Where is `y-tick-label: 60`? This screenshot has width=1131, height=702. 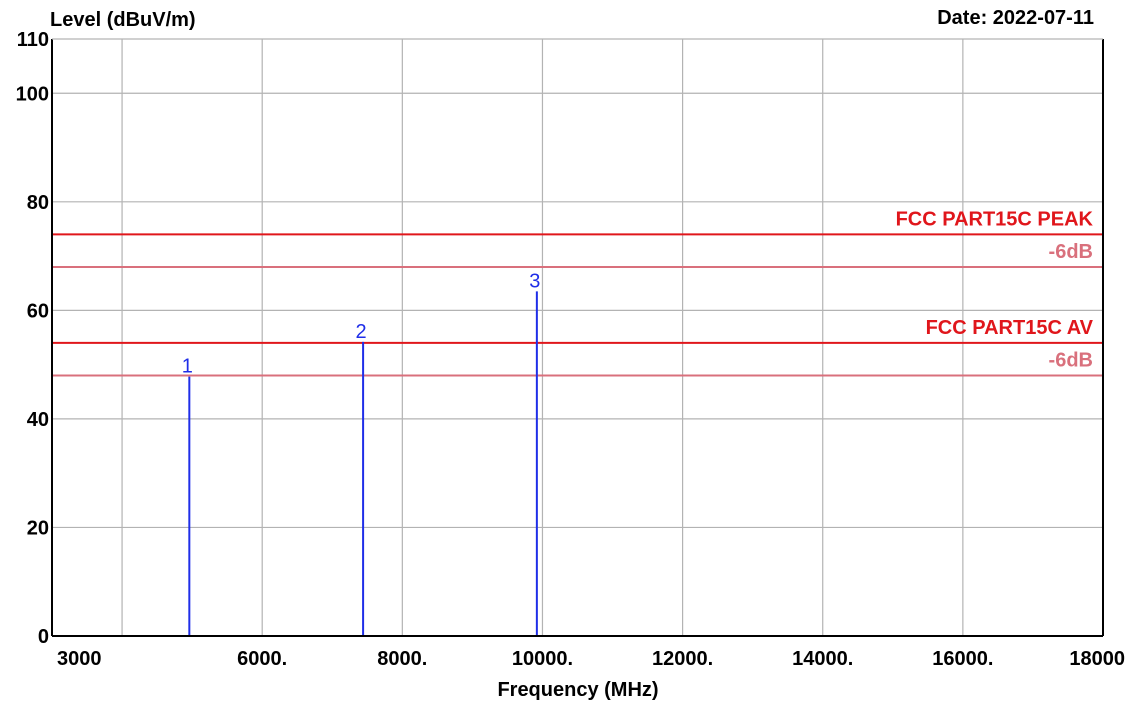
y-tick-label: 60 is located at coordinates (38, 311).